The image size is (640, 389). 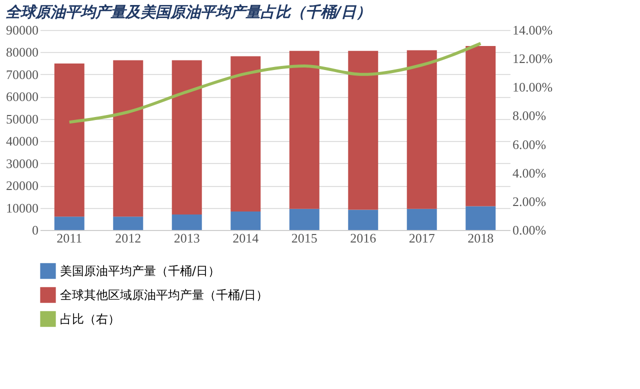 I want to click on chart-title: 全球原油平均产量及美国原油平均产量占比（千桶/日）, so click(x=188, y=12).